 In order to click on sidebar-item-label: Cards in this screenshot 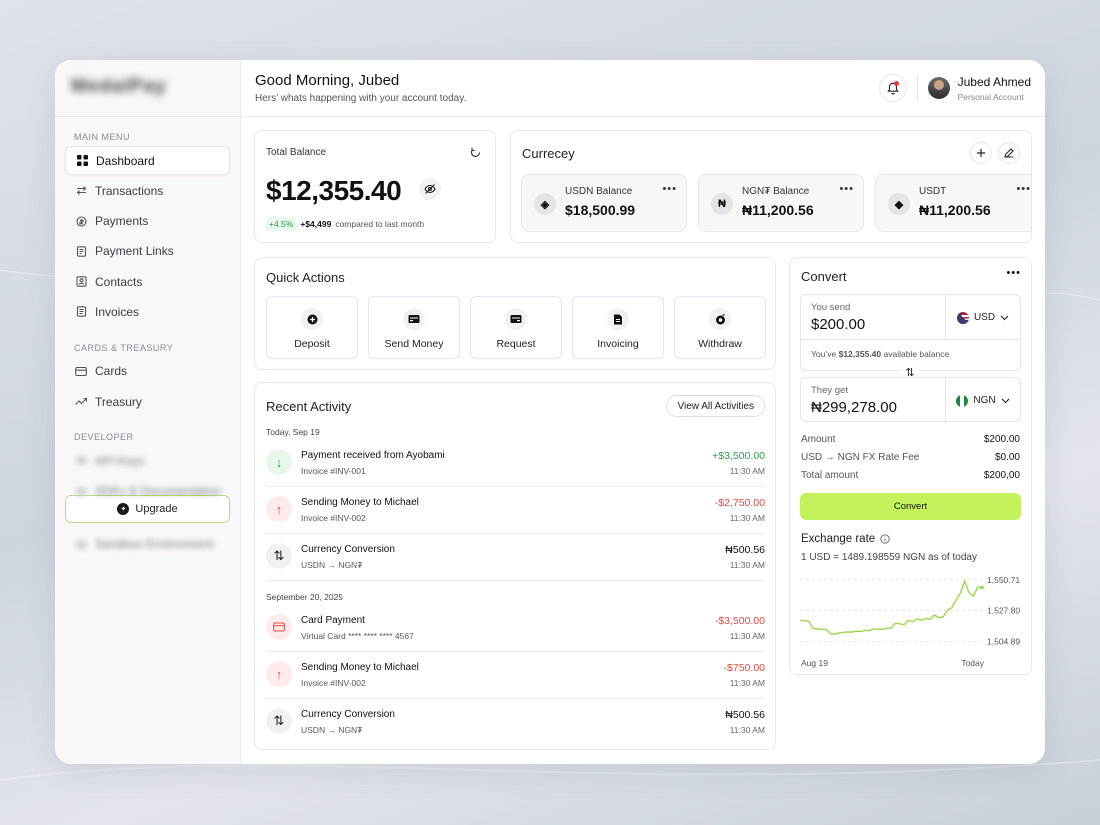, I will do `click(111, 371)`.